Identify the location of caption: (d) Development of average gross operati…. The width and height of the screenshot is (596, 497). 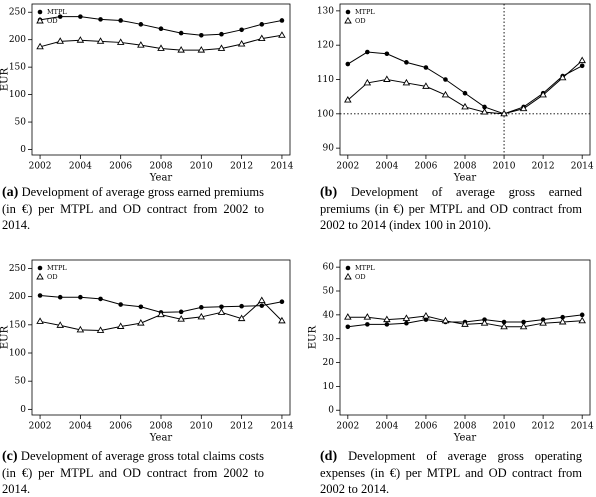
(451, 472).